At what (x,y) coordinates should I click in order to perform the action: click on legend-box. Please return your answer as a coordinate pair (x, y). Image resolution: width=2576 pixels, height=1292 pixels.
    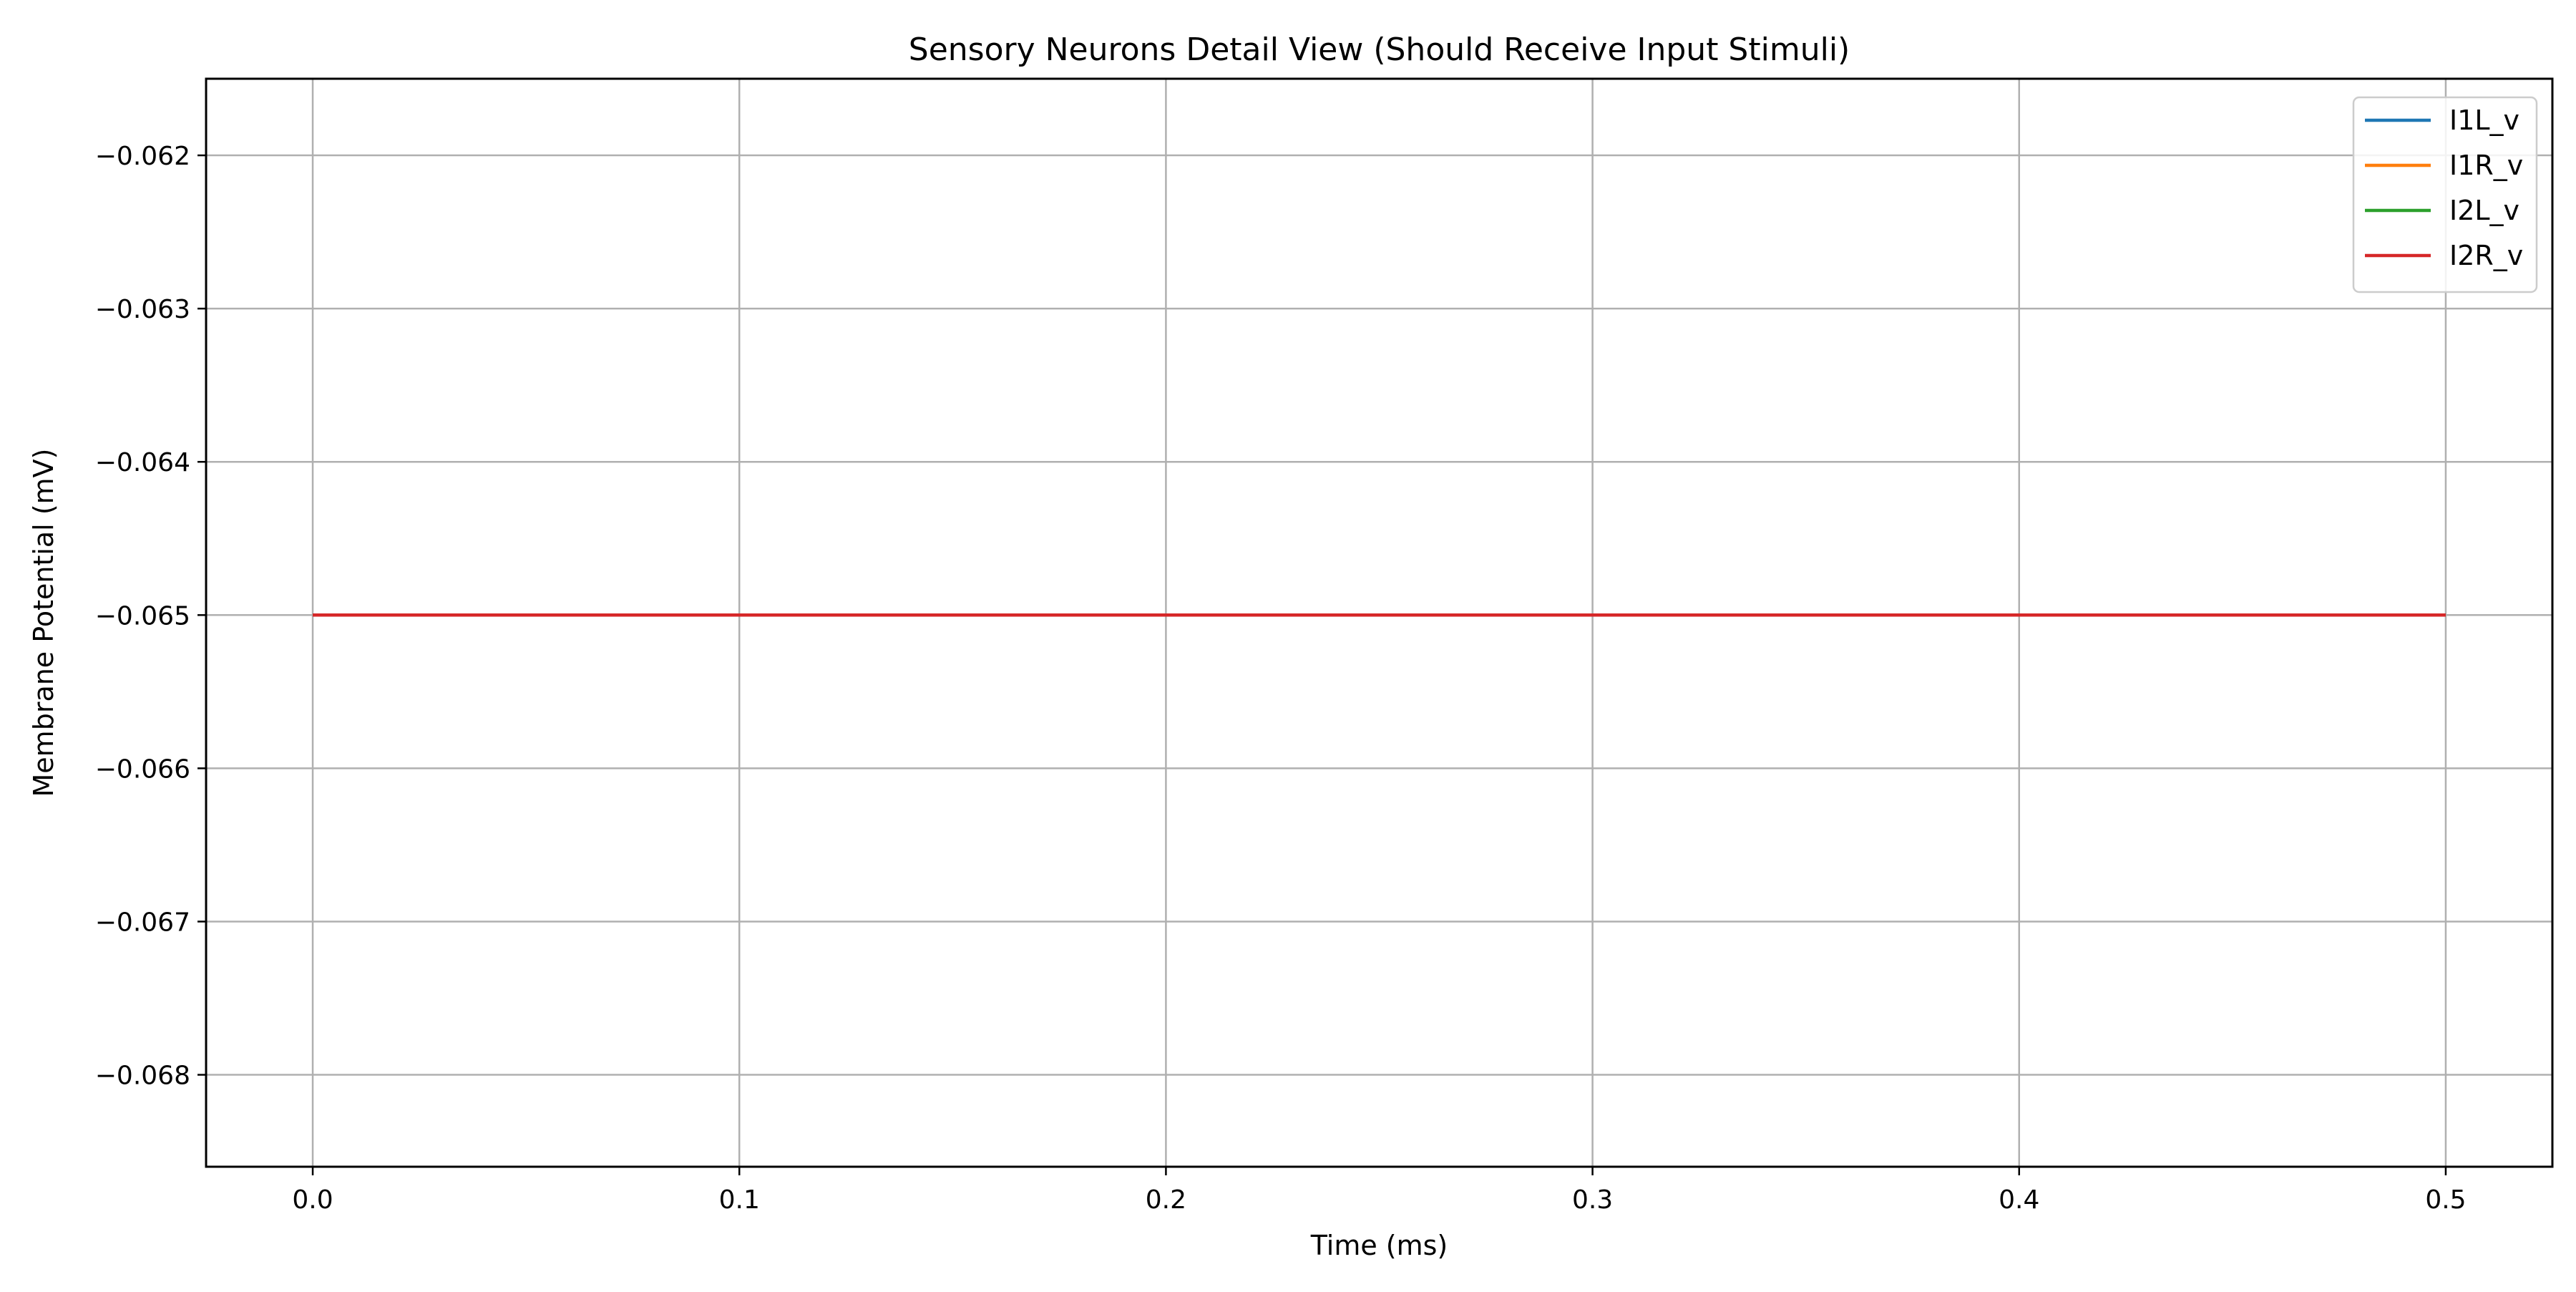
    Looking at the image, I should click on (2445, 194).